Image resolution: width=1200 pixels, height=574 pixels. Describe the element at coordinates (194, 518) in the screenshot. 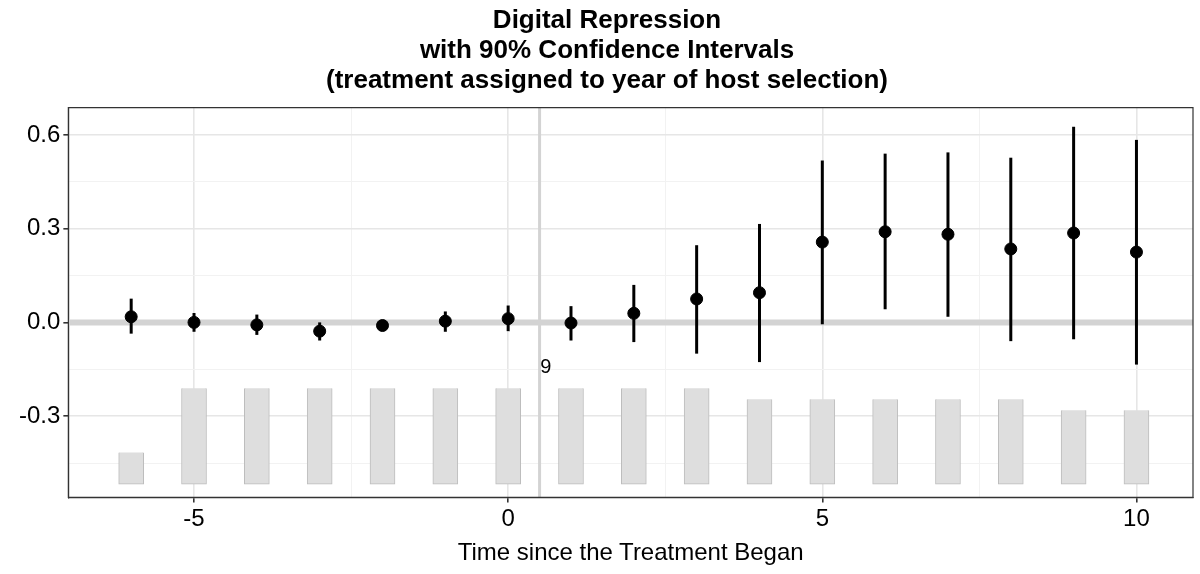

I see `x-tick-label: -5` at that location.